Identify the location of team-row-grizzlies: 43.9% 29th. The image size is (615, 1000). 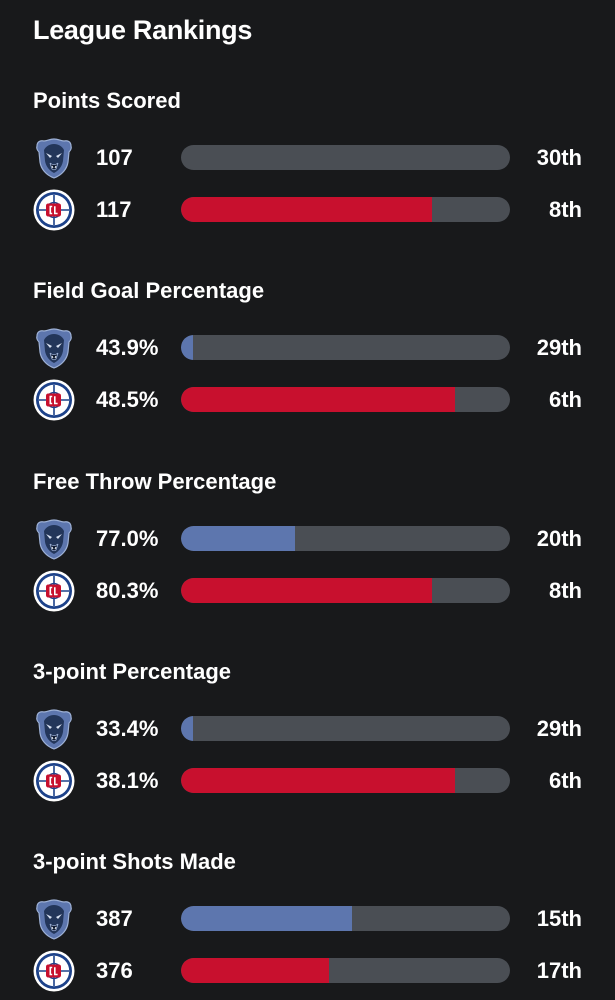
(307, 348).